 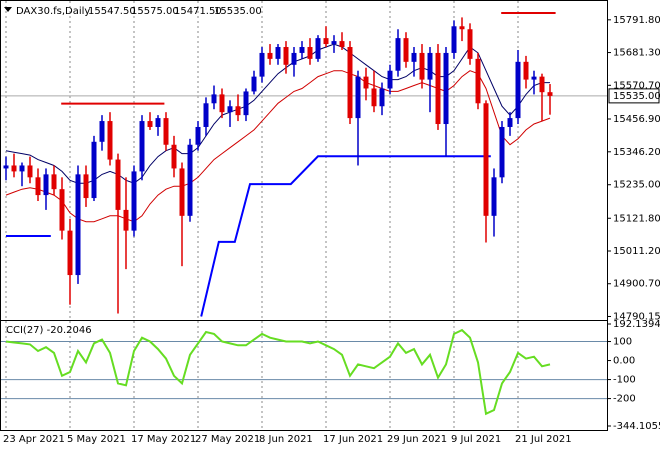 I want to click on y-tick-label: -100, so click(x=624, y=380).